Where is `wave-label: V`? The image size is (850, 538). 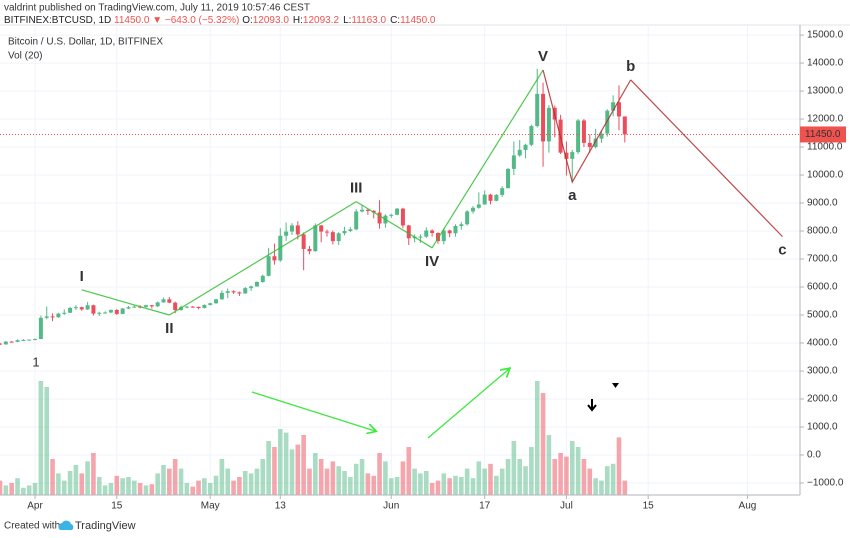
wave-label: V is located at coordinates (543, 56).